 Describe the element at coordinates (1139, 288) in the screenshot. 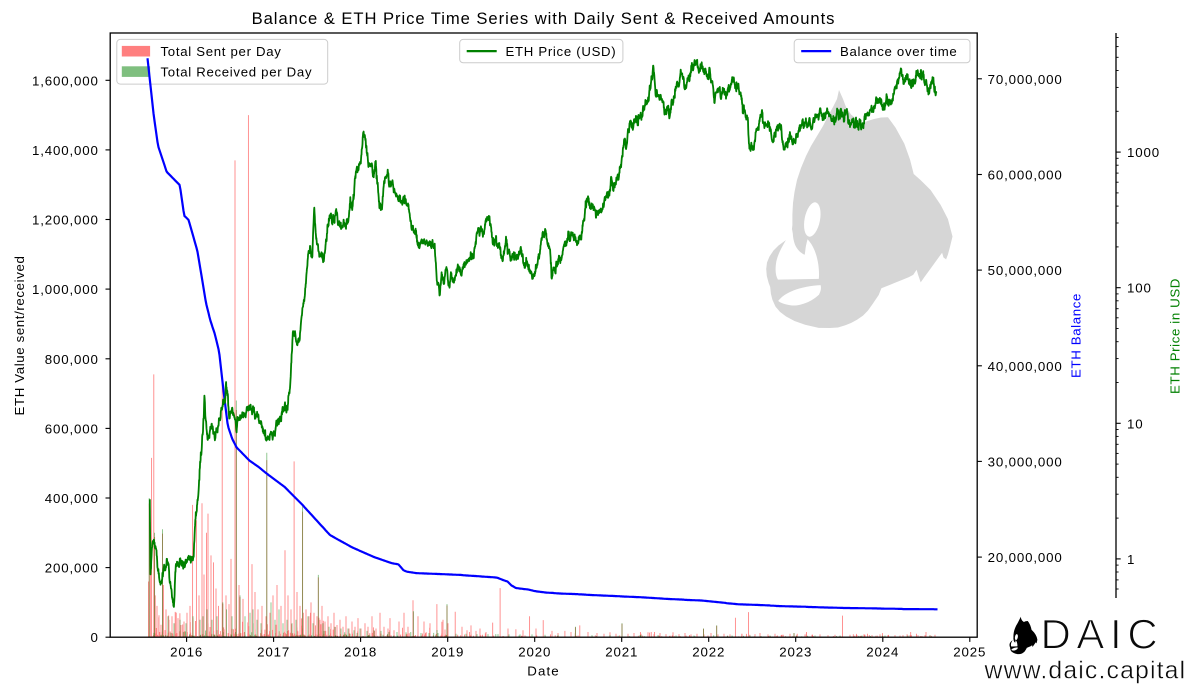

I see `svg-text: 100` at that location.